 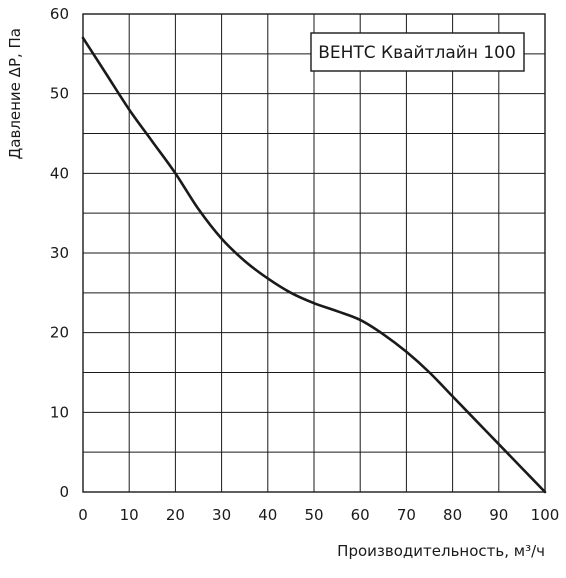 I want to click on title-box-border, so click(x=417, y=52).